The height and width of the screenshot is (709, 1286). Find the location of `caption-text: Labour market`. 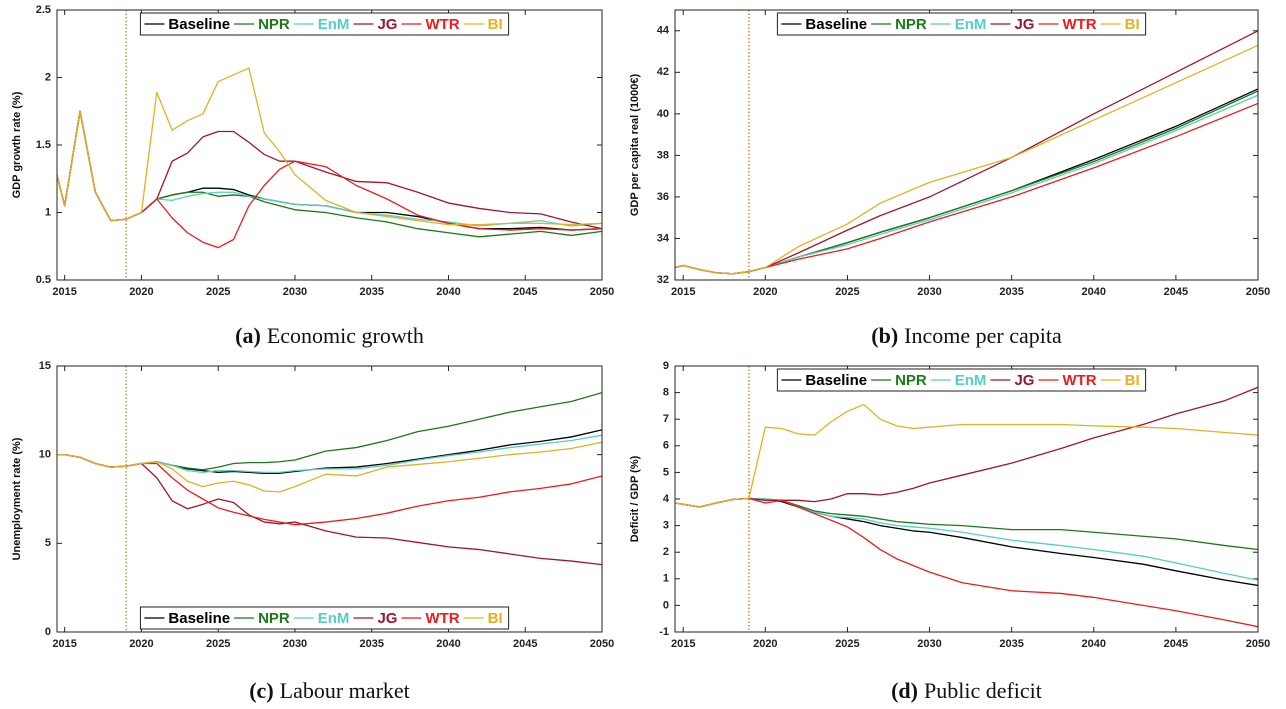

caption-text: Labour market is located at coordinates (345, 690).